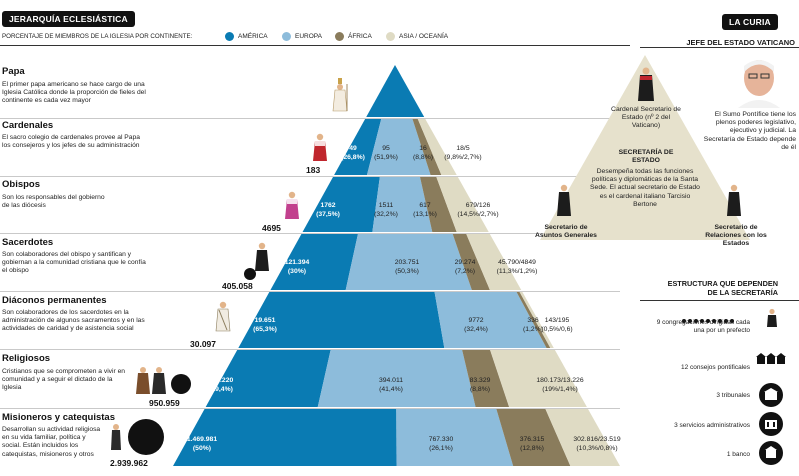 Image resolution: width=799 pixels, height=476 pixels. I want to click on legend-swatch-europa, so click(286, 36).